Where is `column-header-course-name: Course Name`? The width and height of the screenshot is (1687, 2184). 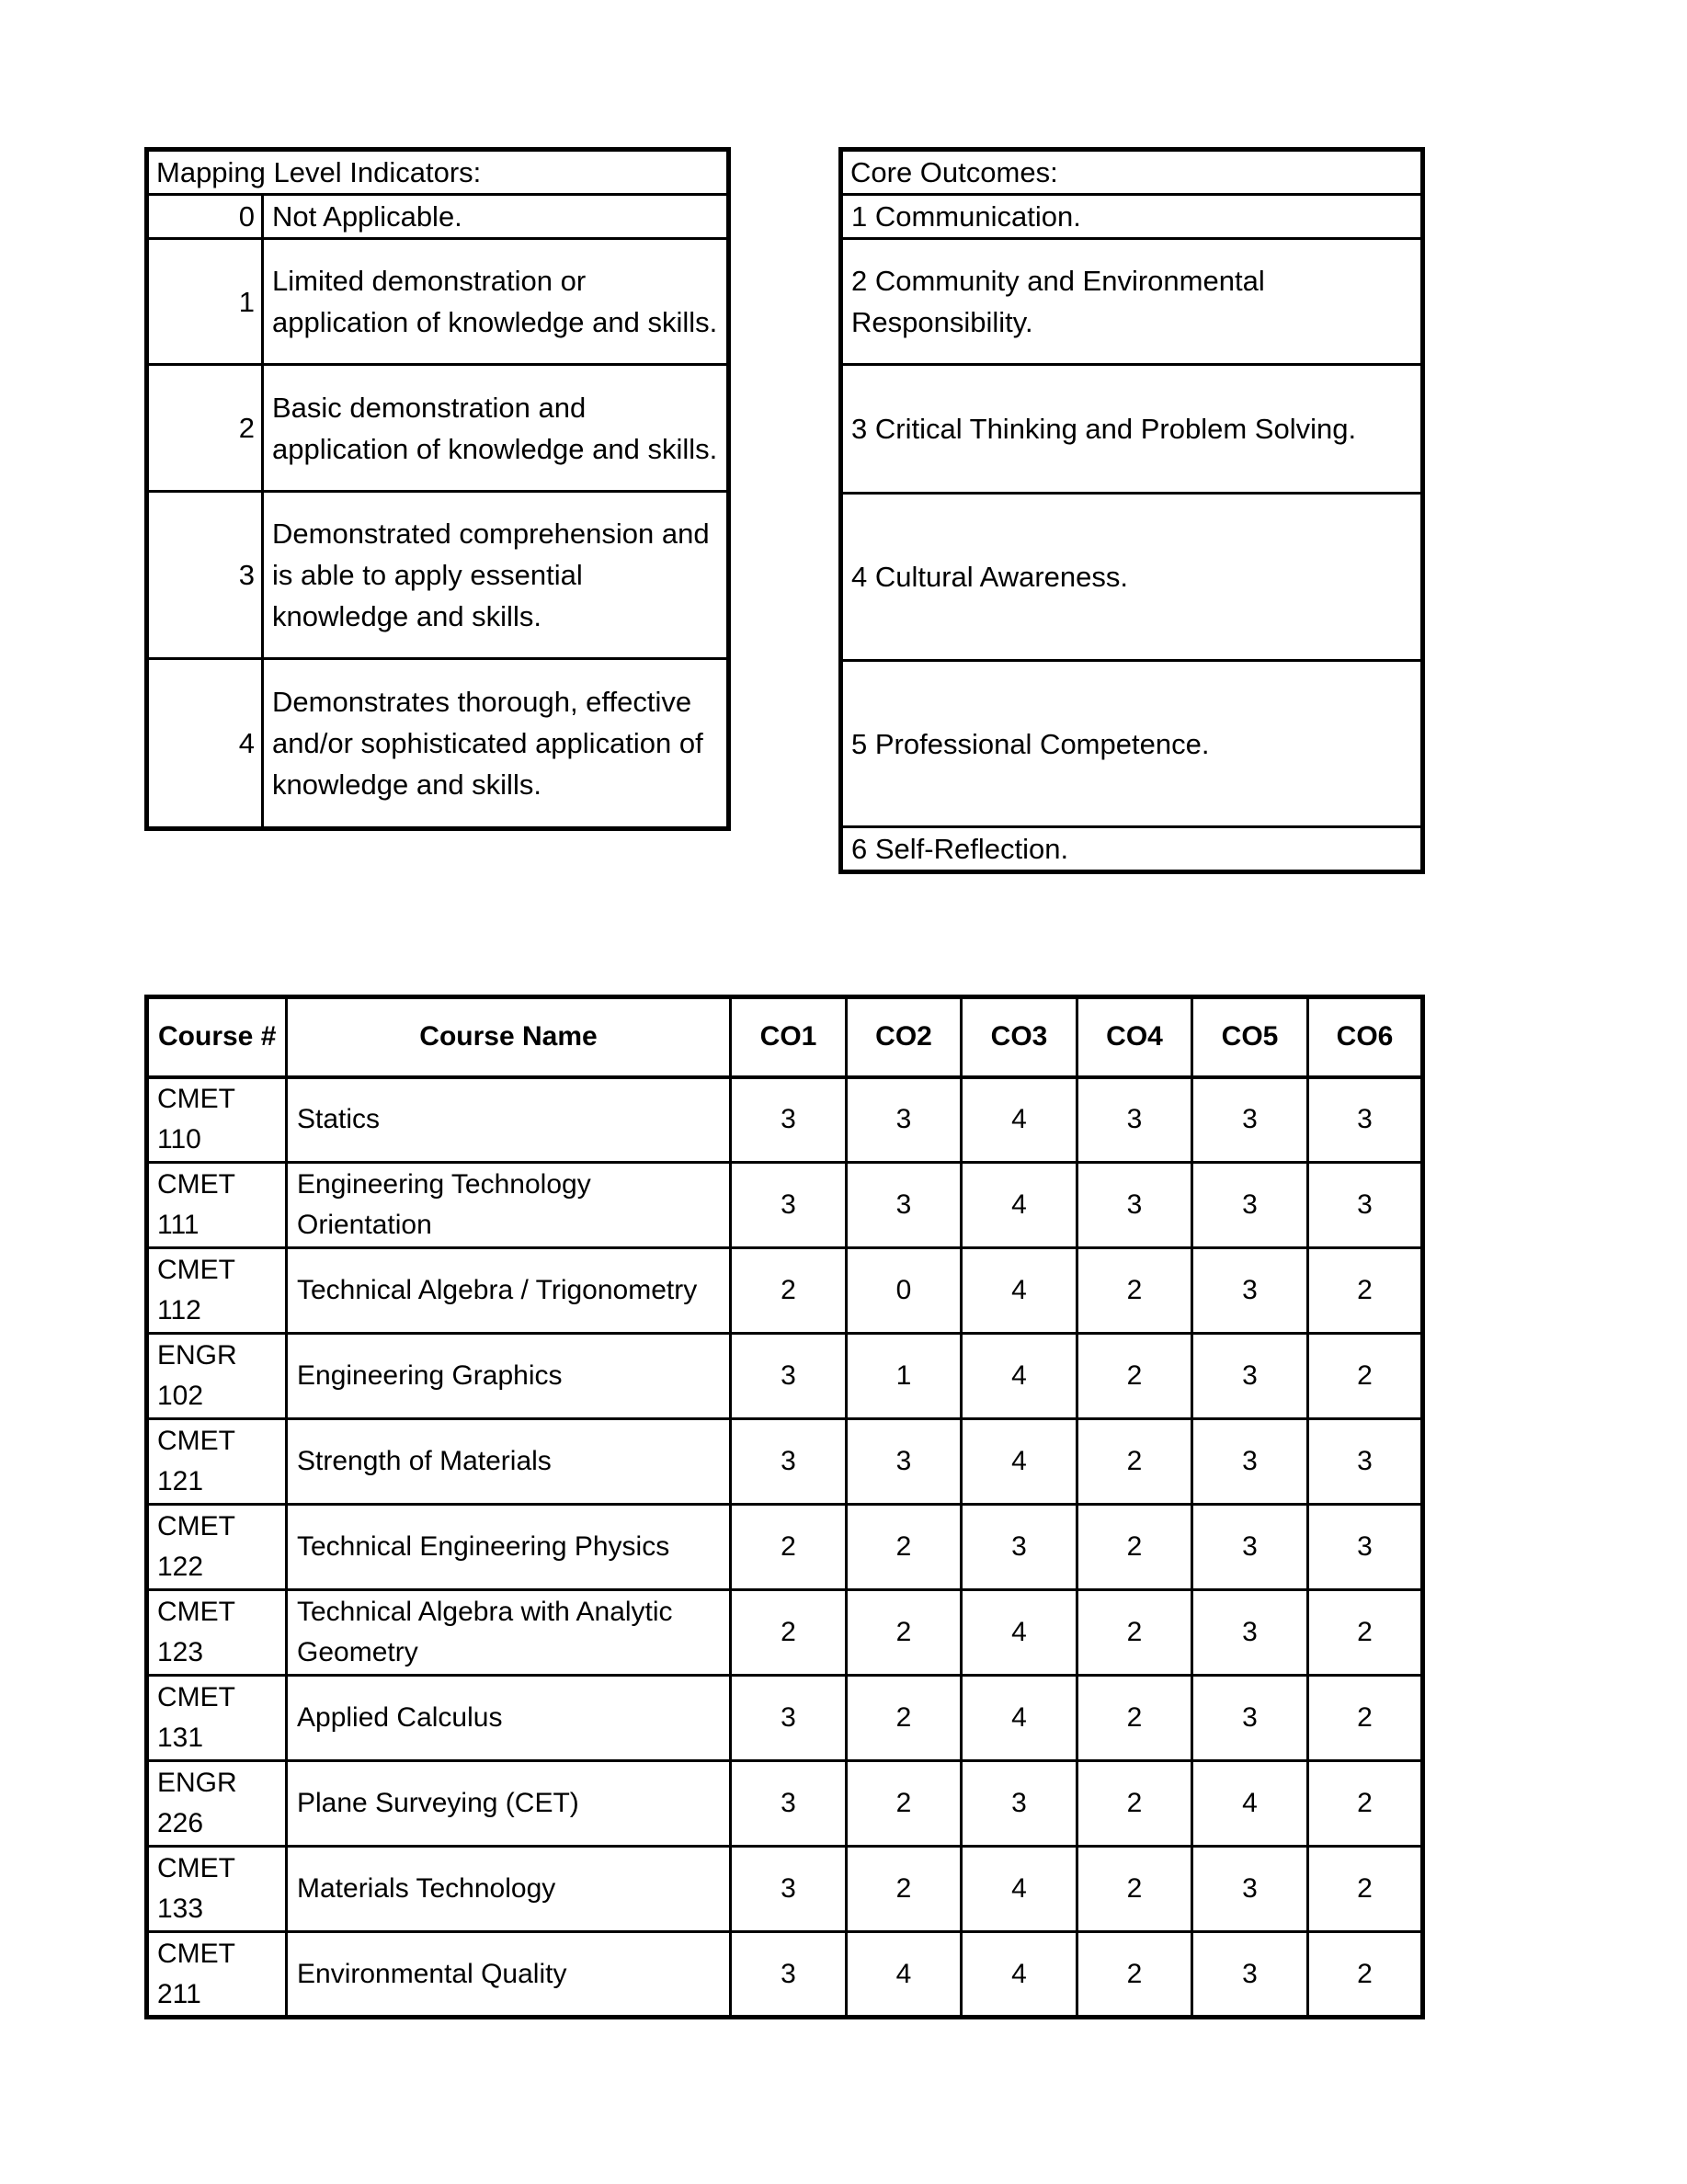 column-header-course-name: Course Name is located at coordinates (508, 1037).